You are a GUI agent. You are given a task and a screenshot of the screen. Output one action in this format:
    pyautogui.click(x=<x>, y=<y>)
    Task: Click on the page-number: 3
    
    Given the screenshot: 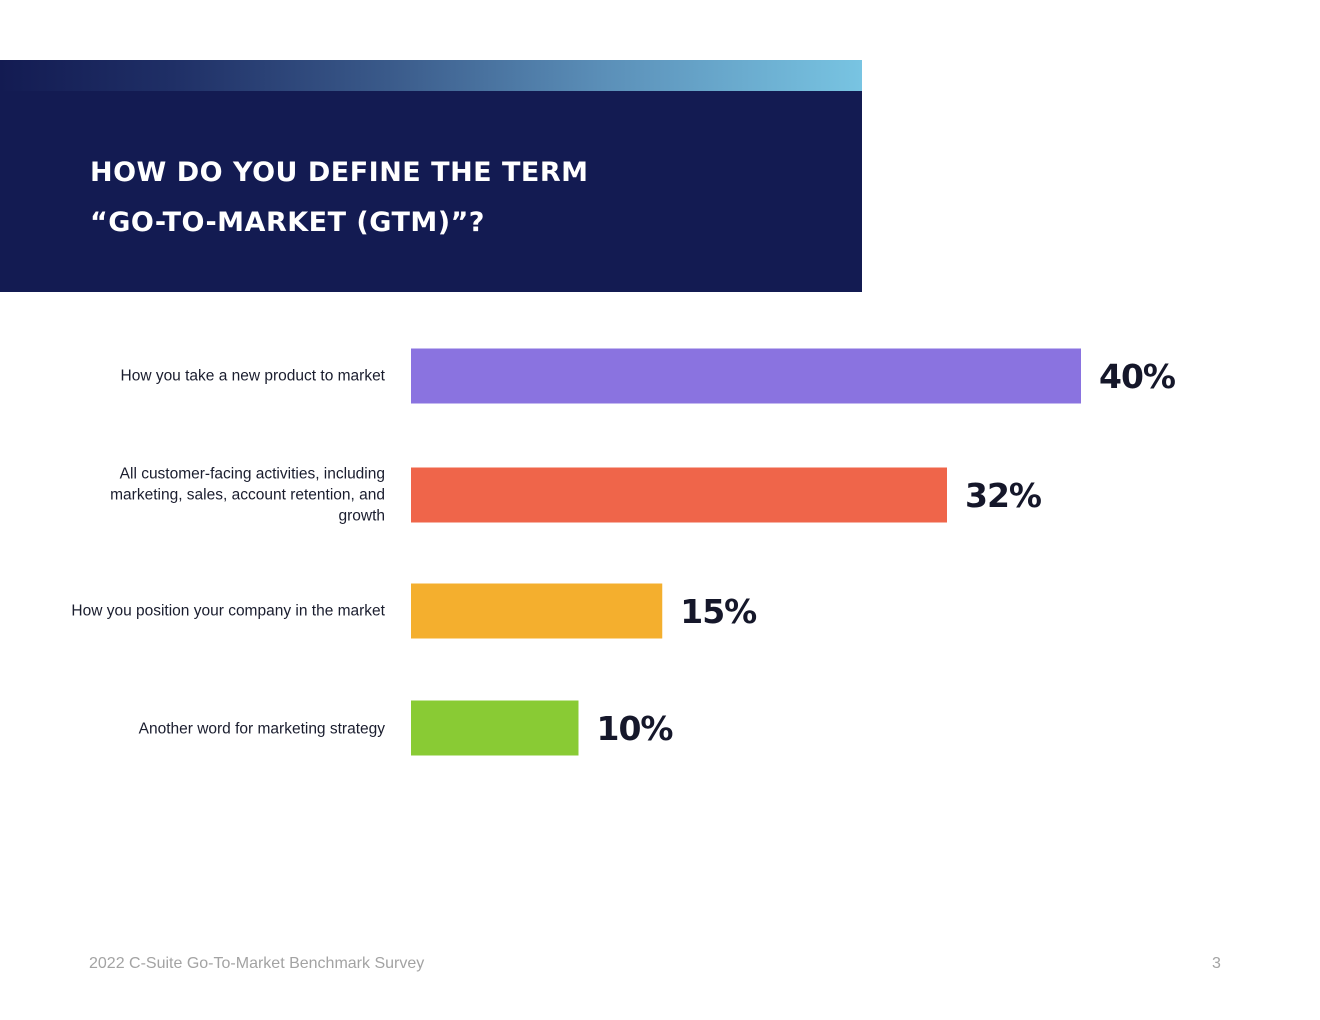 What is the action you would take?
    pyautogui.click(x=1216, y=963)
    